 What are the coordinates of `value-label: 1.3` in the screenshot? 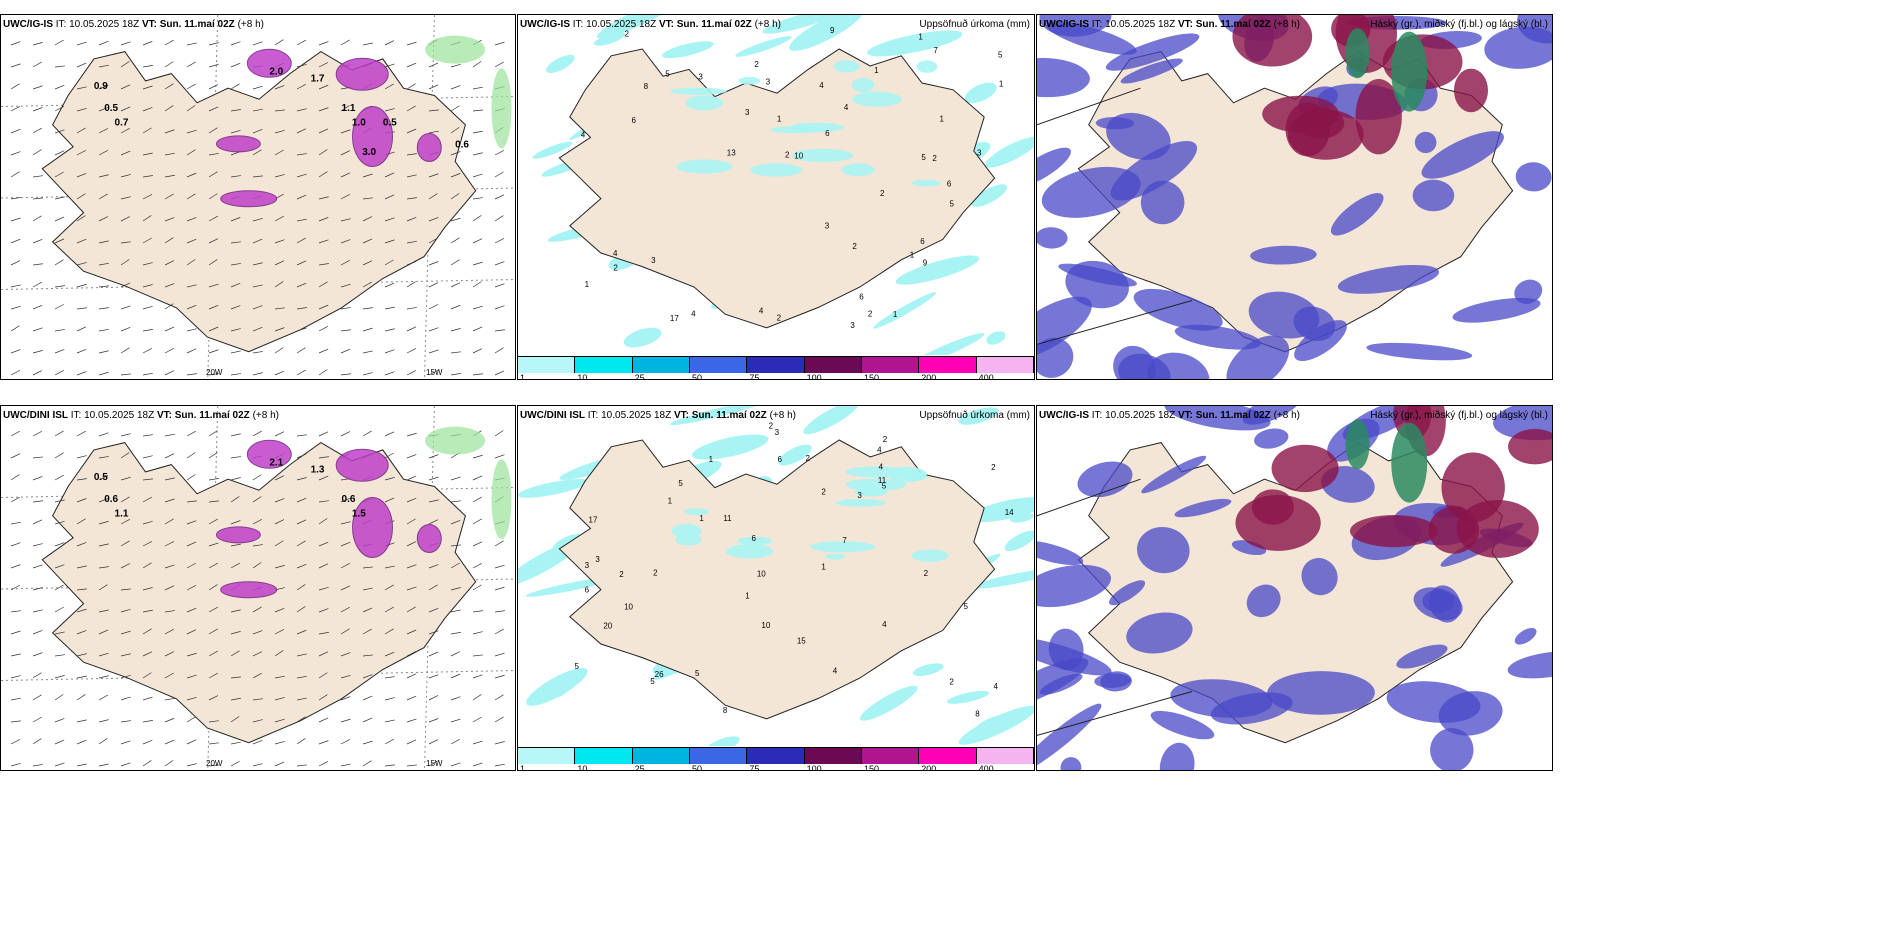 It's located at (318, 470).